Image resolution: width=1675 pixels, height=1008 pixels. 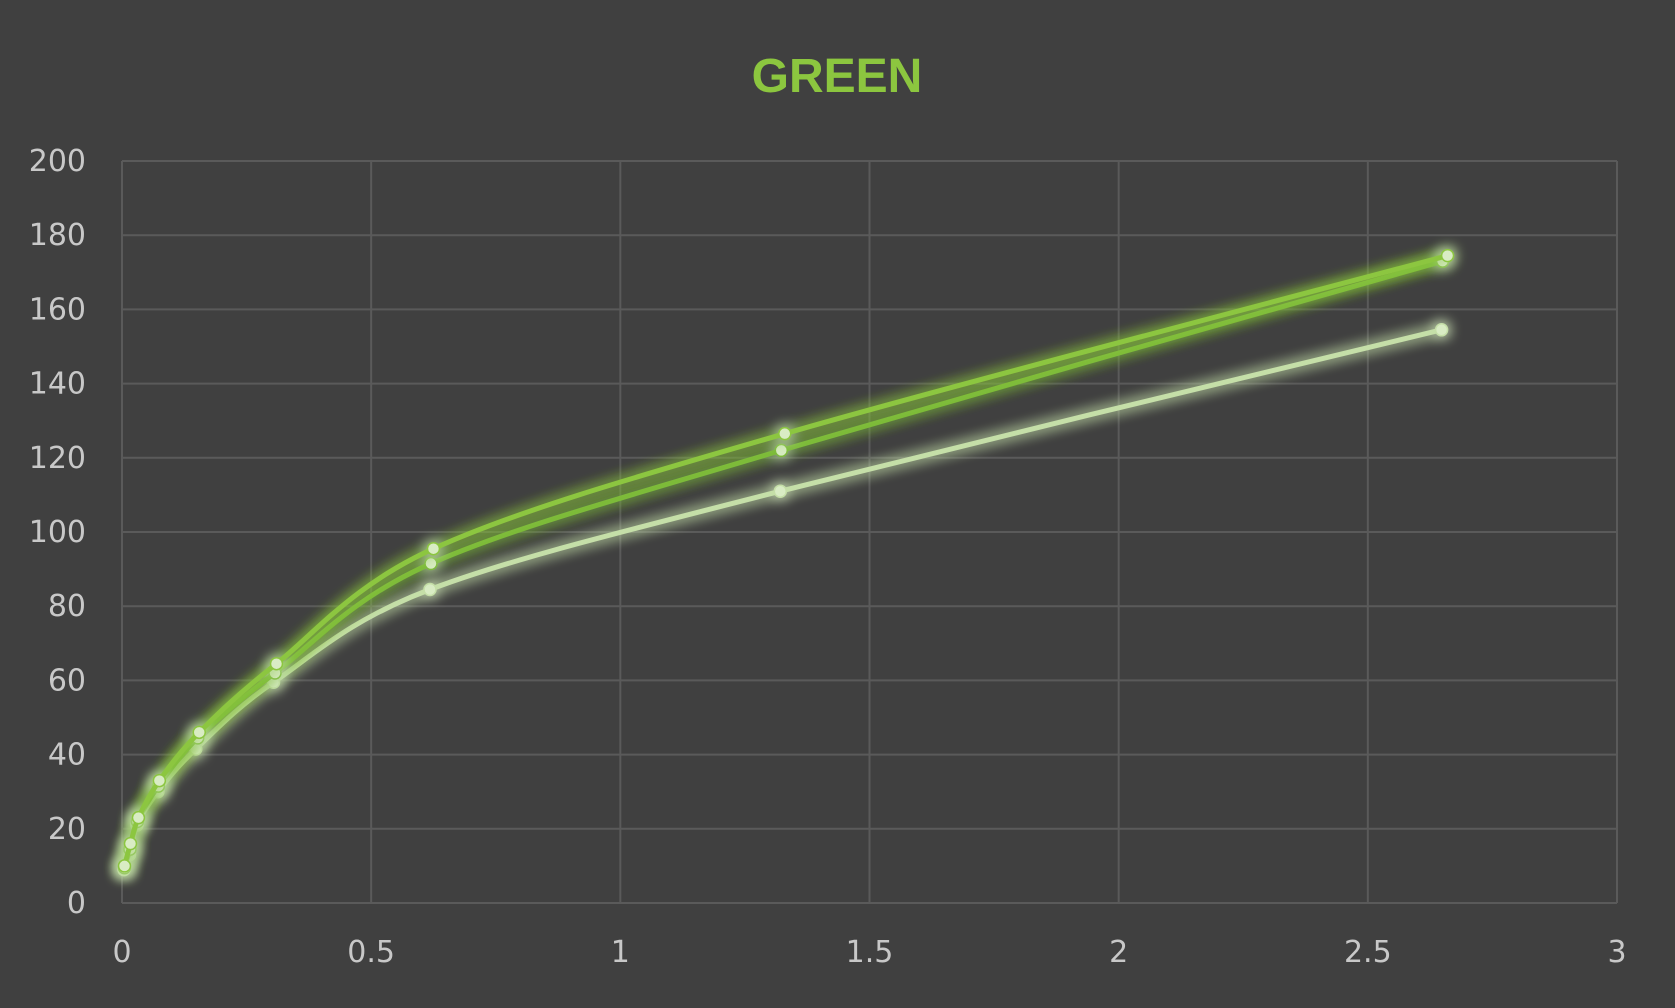 I want to click on x-tick-label: 0.5, so click(x=371, y=952).